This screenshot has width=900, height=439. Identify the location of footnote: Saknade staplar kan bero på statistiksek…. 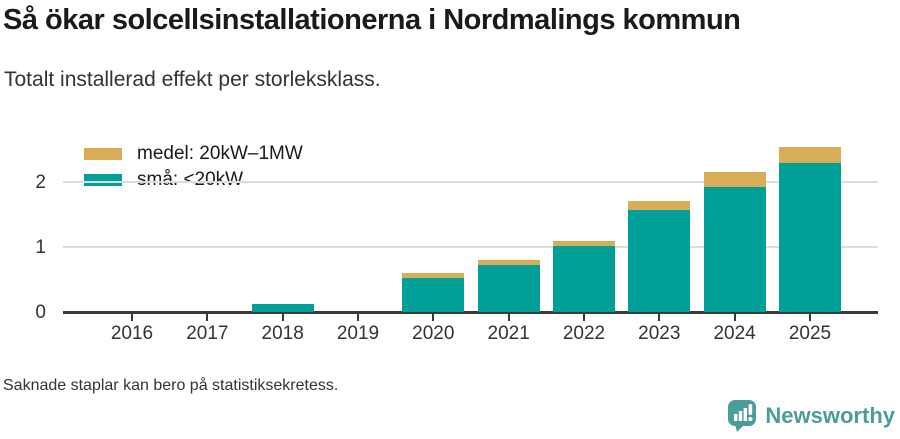
(171, 385).